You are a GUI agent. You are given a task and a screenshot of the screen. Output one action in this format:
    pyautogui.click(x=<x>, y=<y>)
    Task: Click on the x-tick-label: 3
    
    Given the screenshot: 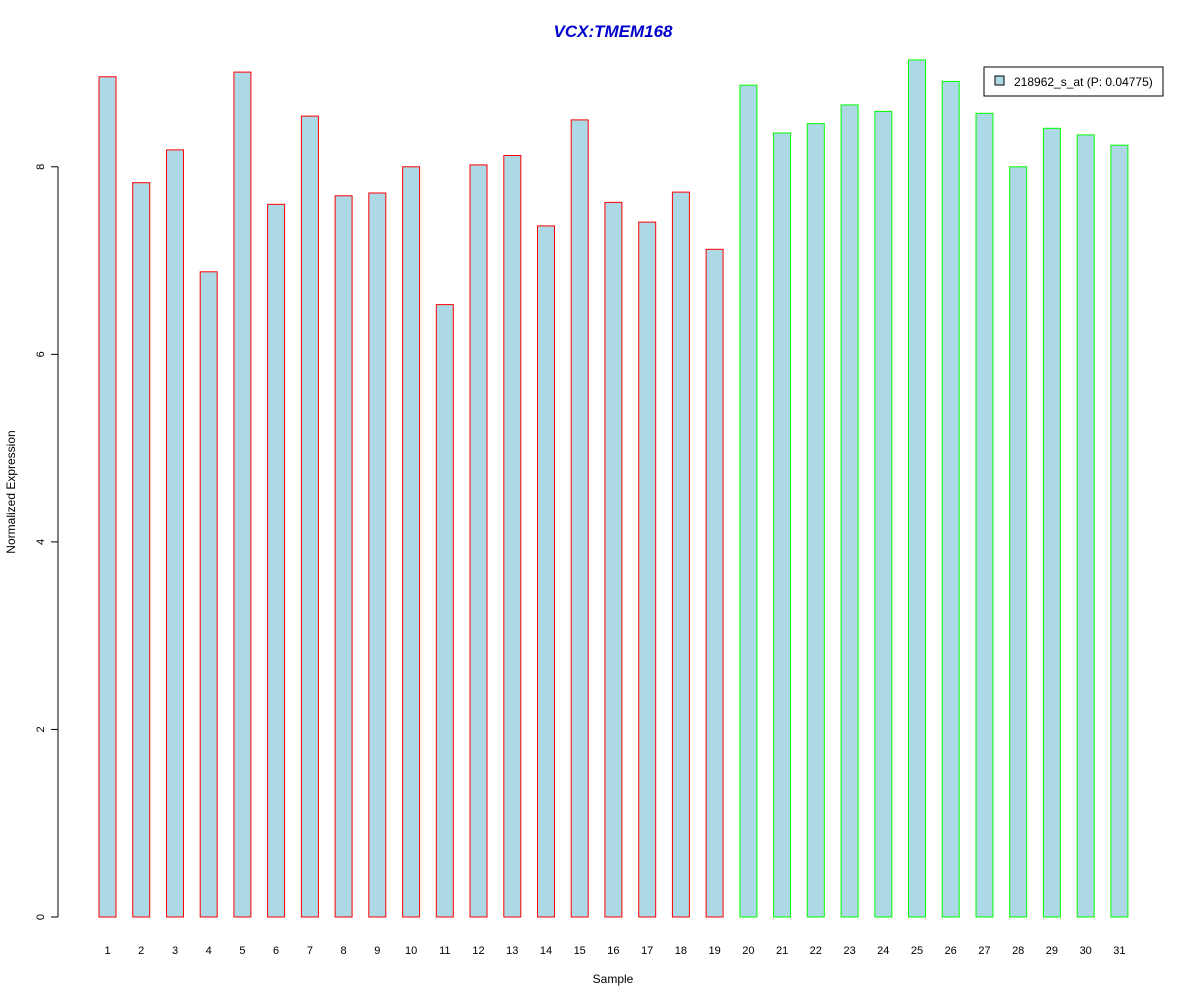 What is the action you would take?
    pyautogui.click(x=175, y=951)
    